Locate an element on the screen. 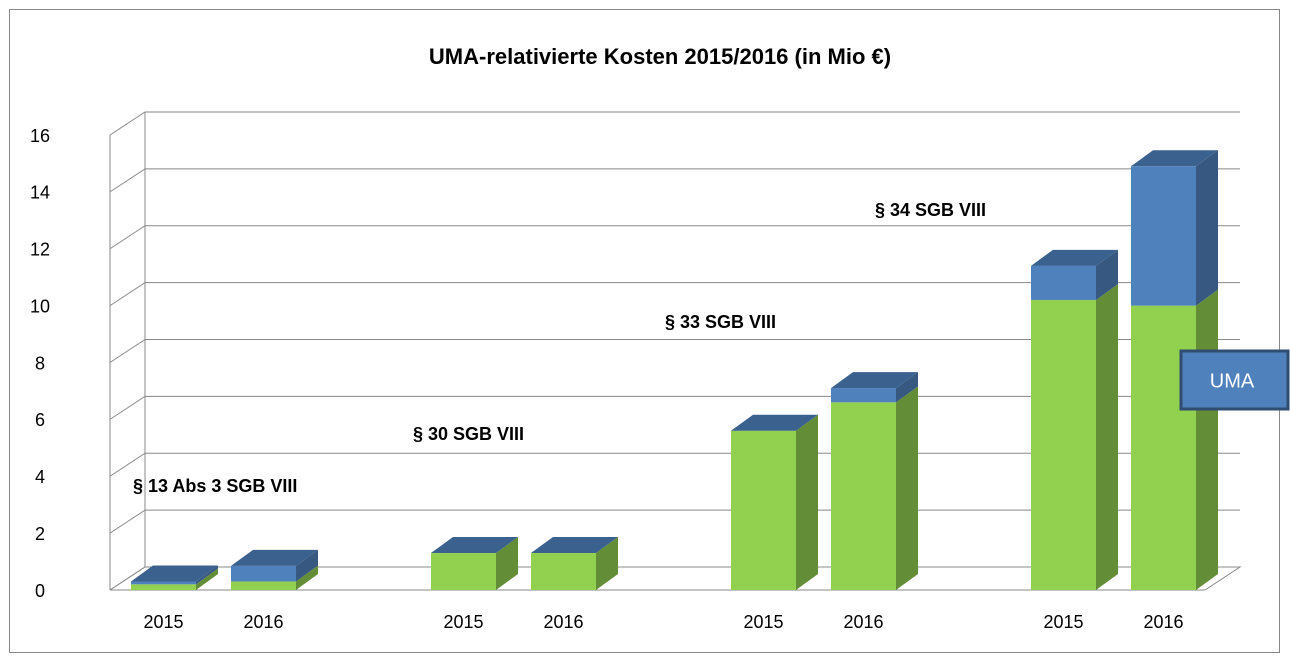 The width and height of the screenshot is (1290, 659). y-tick-label: 12 is located at coordinates (40, 250).